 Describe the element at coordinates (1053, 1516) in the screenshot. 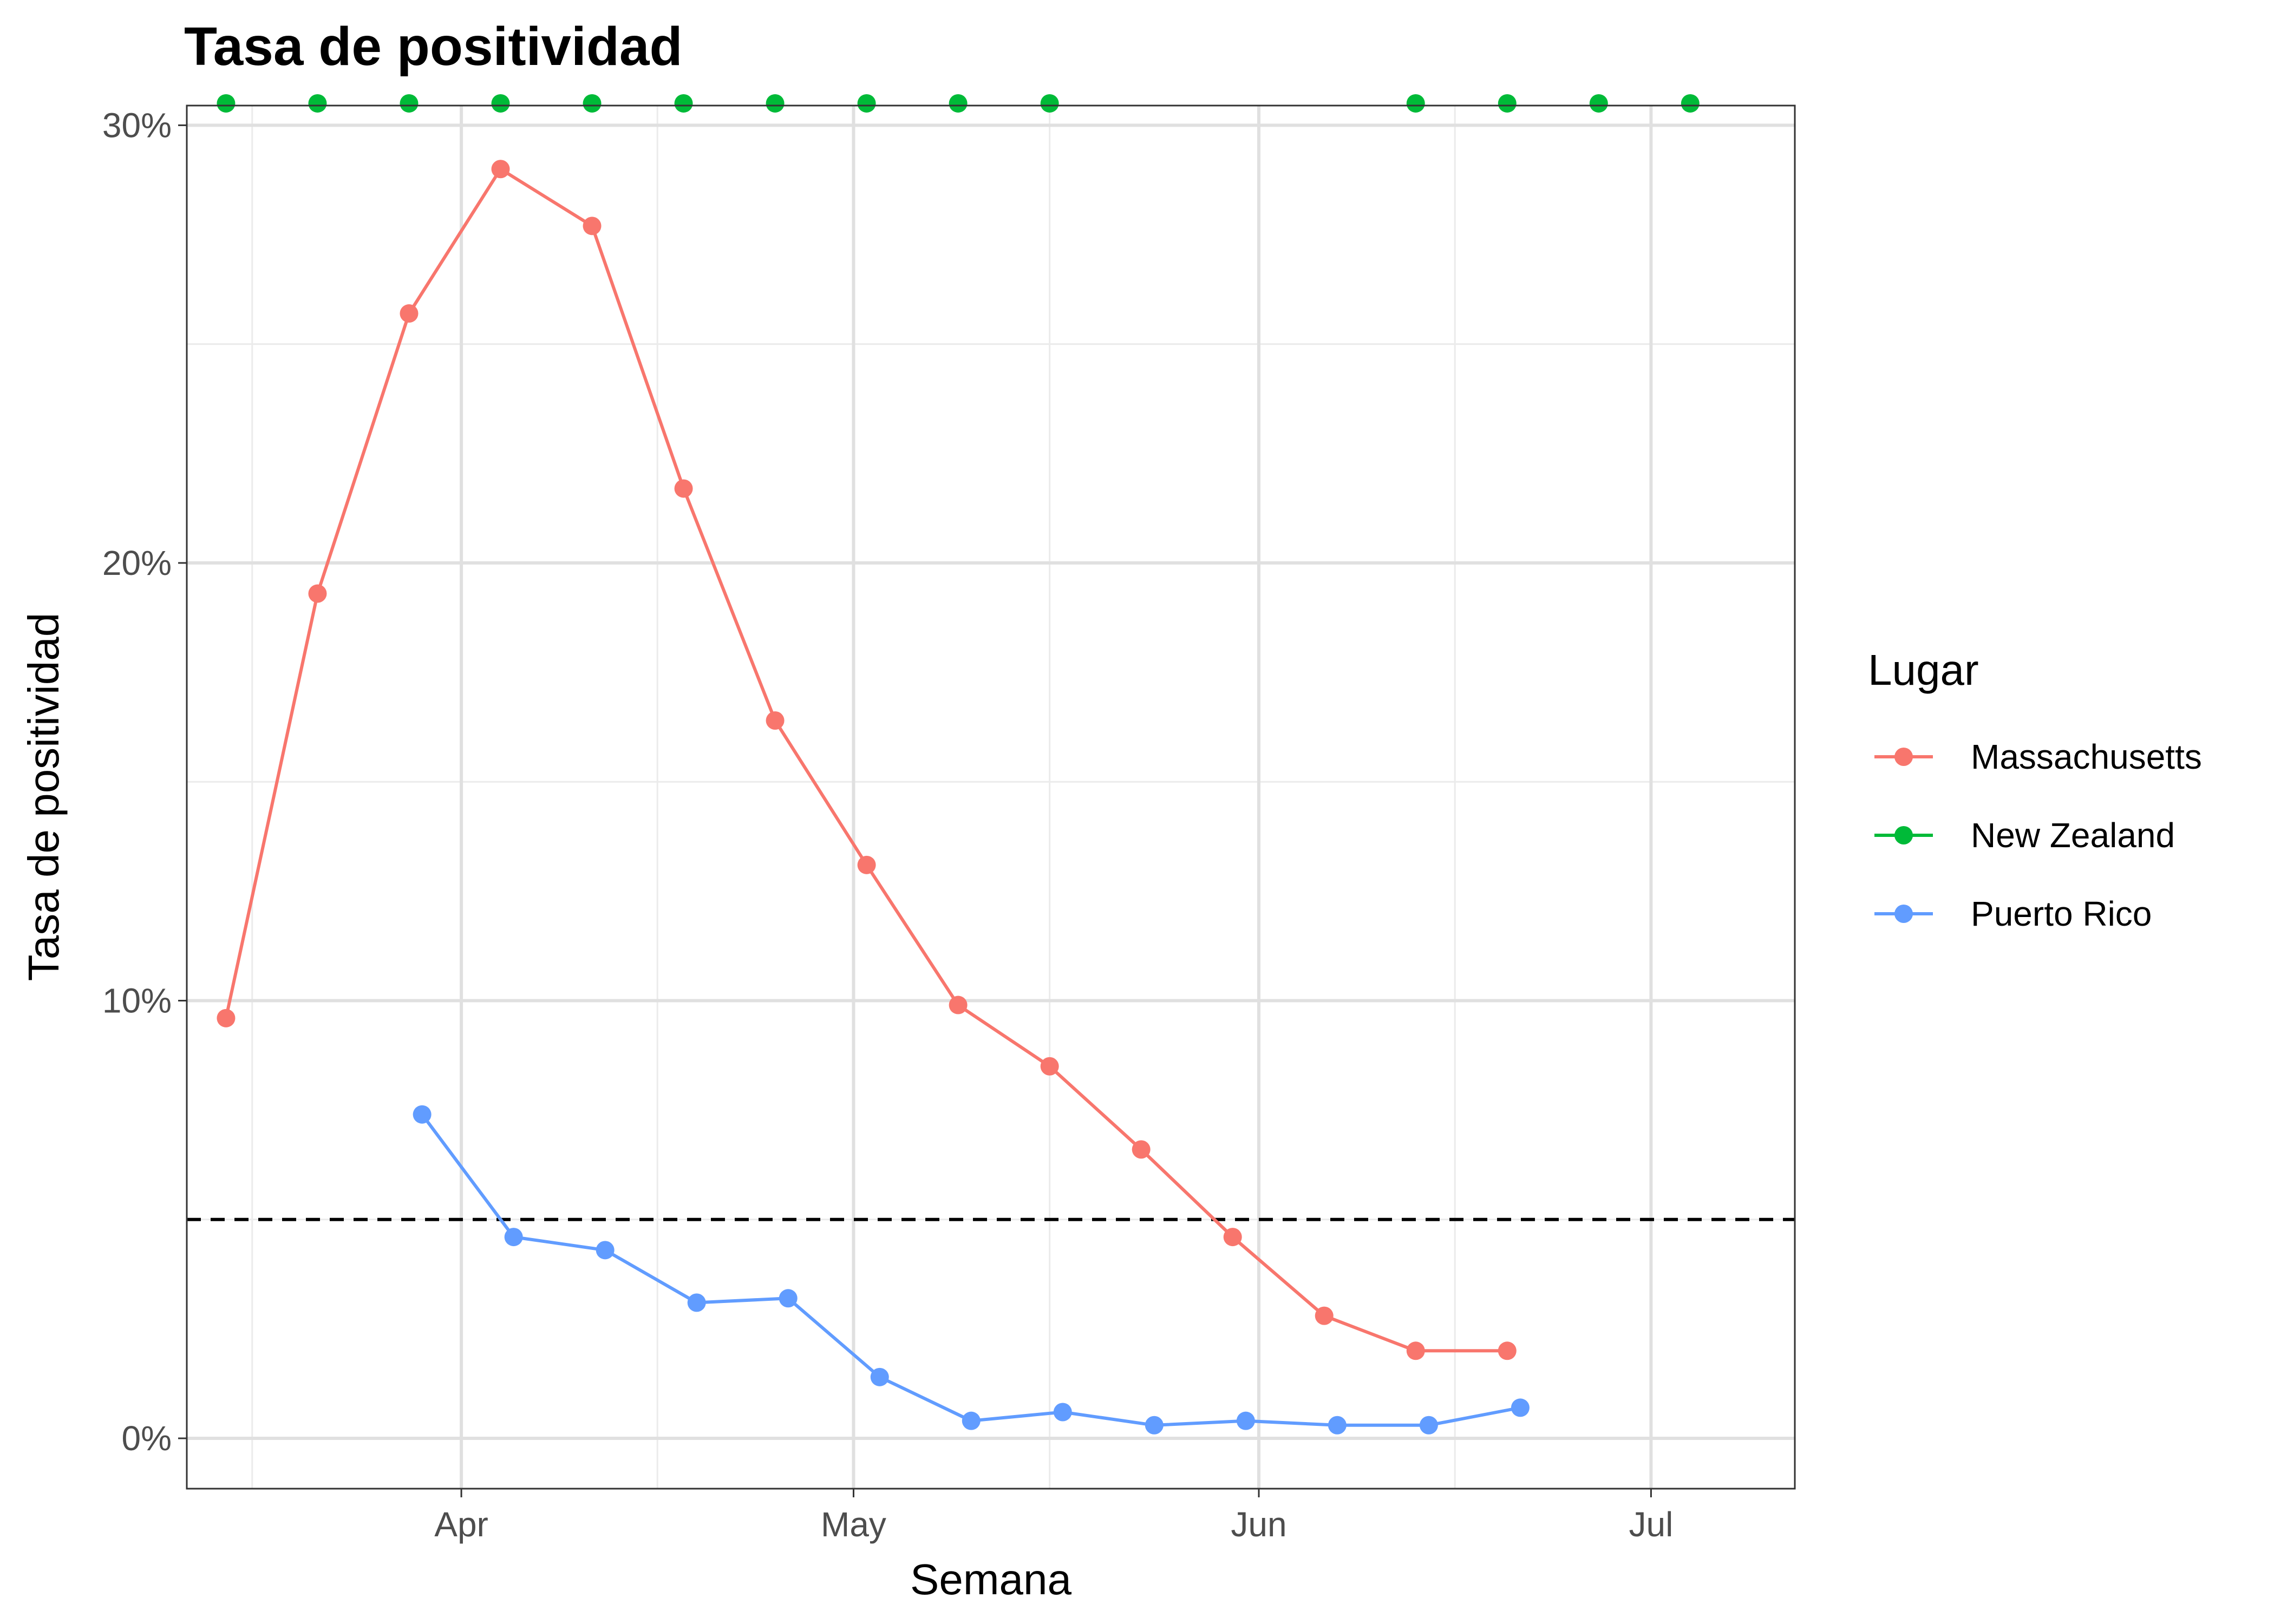

I see `x-axis-ticks: Apr May Jun Jul` at that location.